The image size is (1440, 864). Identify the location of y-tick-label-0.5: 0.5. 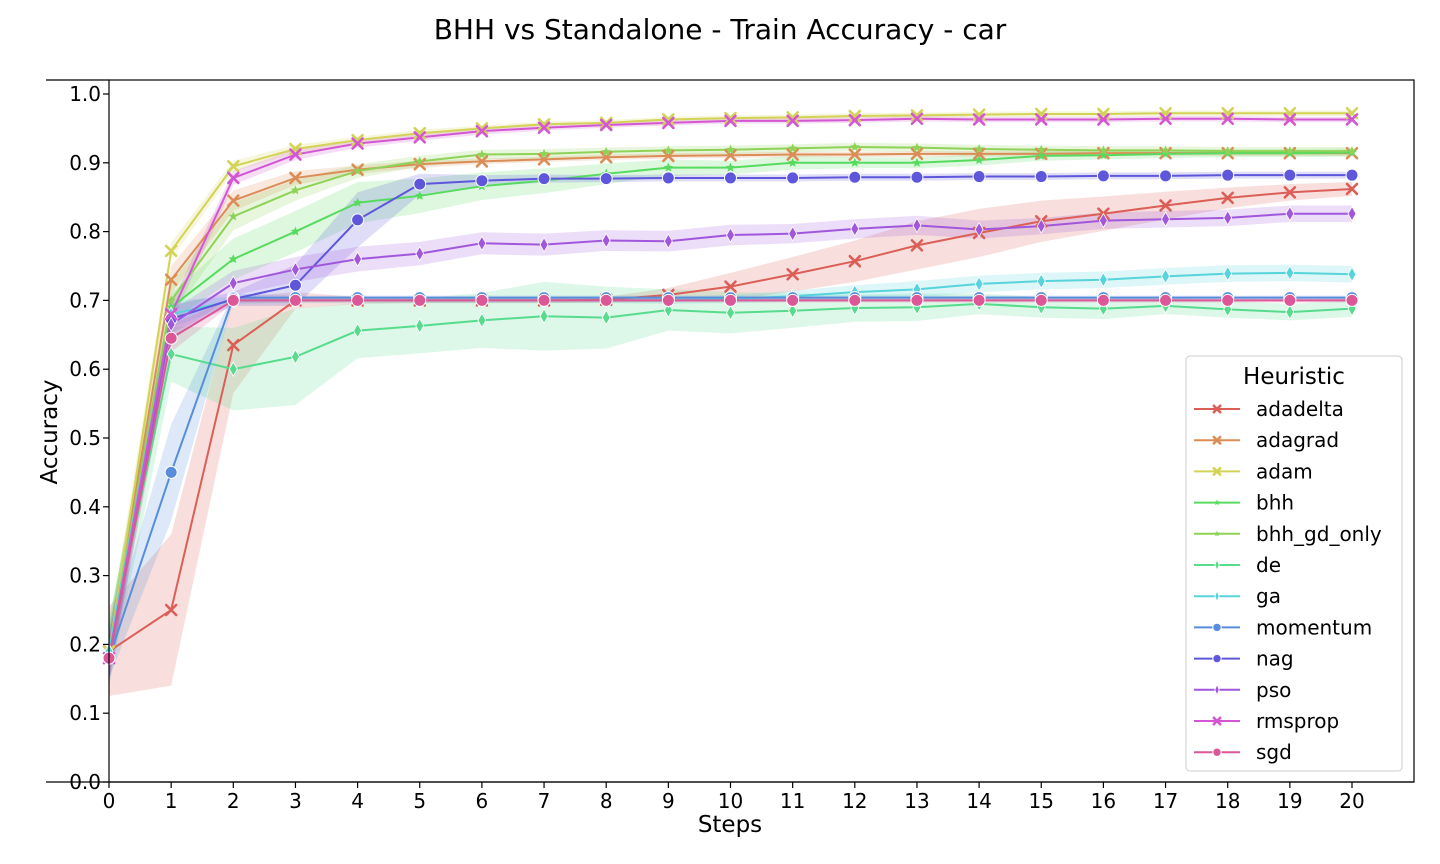
(85, 438).